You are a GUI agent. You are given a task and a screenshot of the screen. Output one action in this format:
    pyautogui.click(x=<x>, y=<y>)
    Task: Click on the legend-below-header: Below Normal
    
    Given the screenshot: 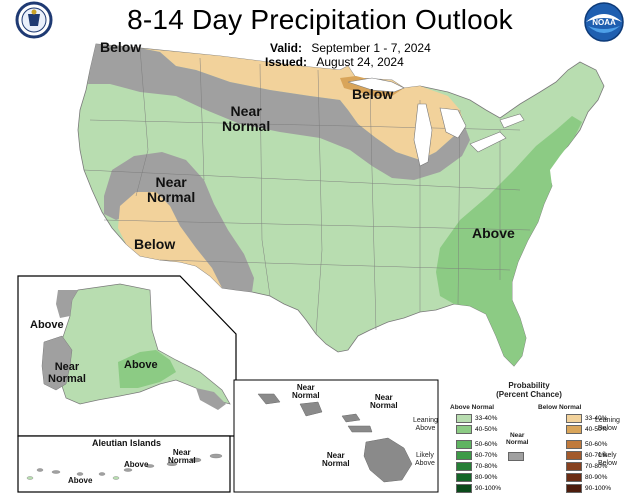 What is the action you would take?
    pyautogui.click(x=560, y=407)
    